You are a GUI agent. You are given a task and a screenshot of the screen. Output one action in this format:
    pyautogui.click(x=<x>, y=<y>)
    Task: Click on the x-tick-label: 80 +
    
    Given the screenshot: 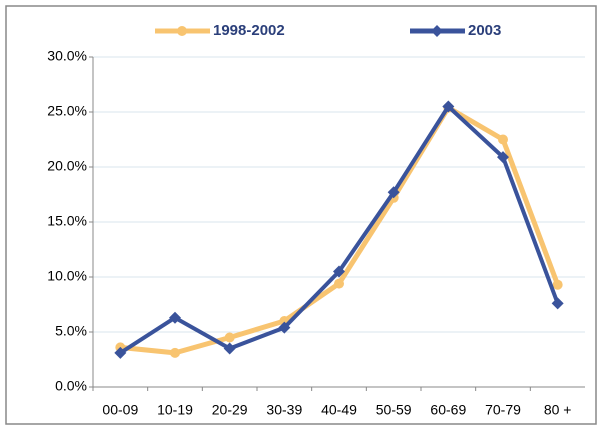 What is the action you would take?
    pyautogui.click(x=558, y=410)
    